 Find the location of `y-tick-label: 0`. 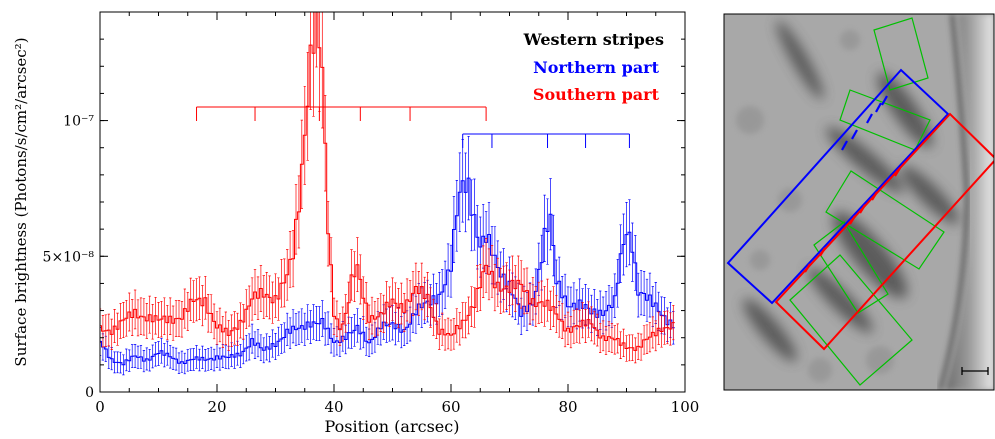

y-tick-label: 0 is located at coordinates (89, 393).